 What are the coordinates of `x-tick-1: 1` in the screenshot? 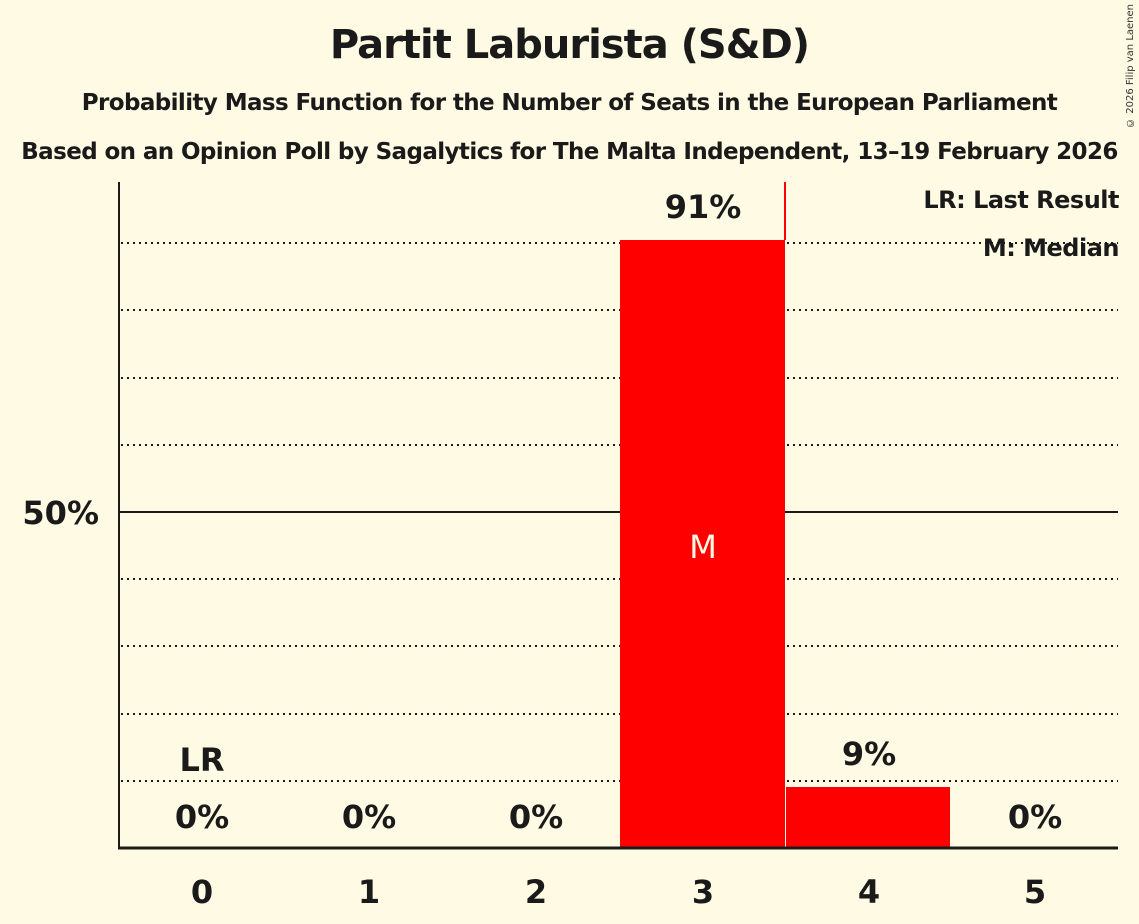 It's located at (369, 892).